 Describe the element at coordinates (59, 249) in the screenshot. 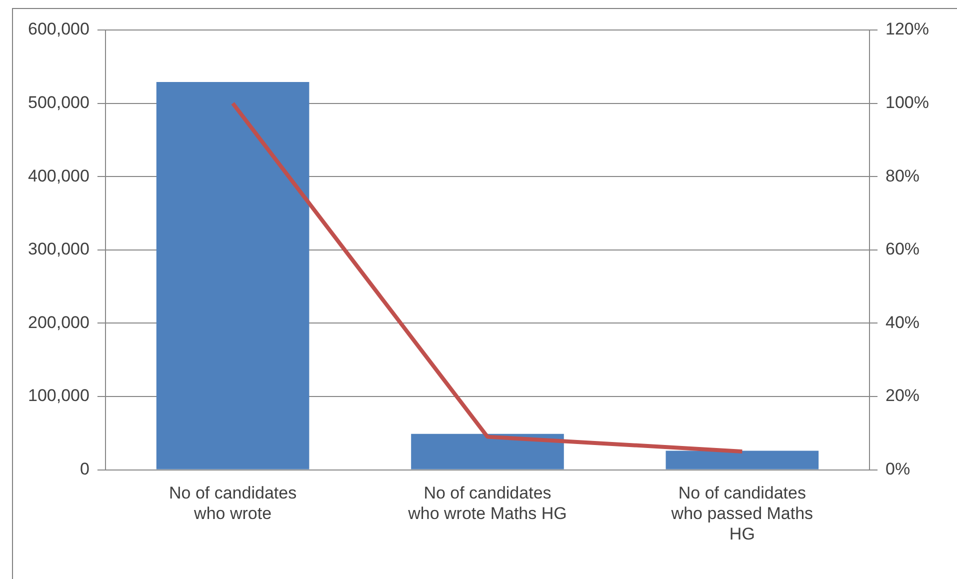

I see `y-tick-label: 300,000` at that location.